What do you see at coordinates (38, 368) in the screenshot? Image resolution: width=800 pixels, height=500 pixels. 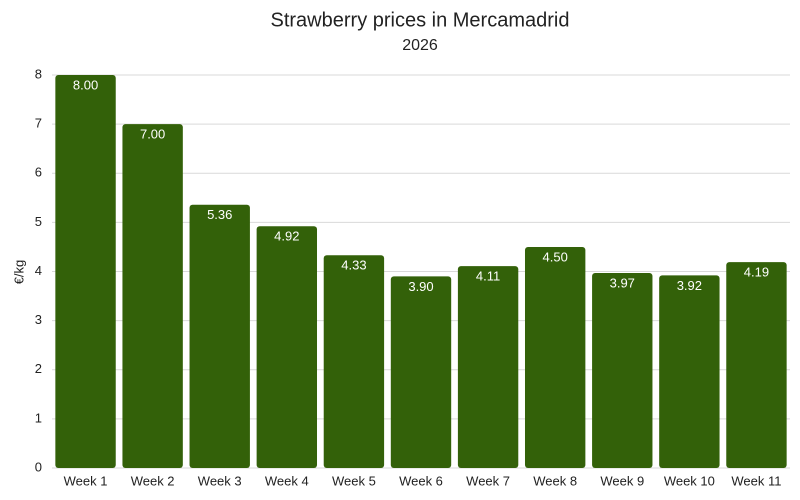 I see `y-tick-label: 2` at bounding box center [38, 368].